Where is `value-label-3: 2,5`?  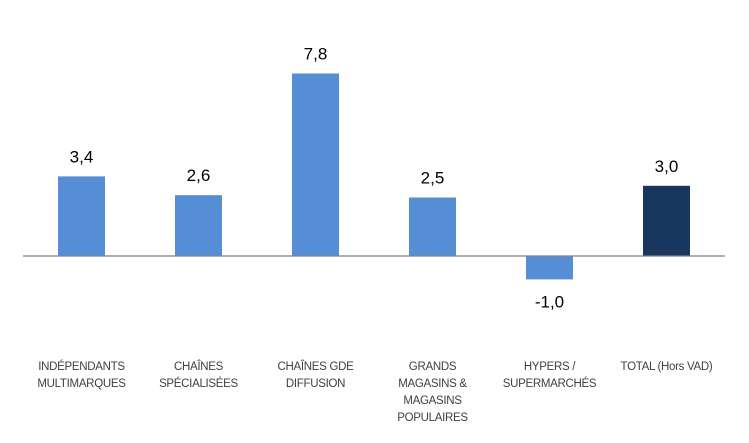
value-label-3: 2,5 is located at coordinates (433, 178).